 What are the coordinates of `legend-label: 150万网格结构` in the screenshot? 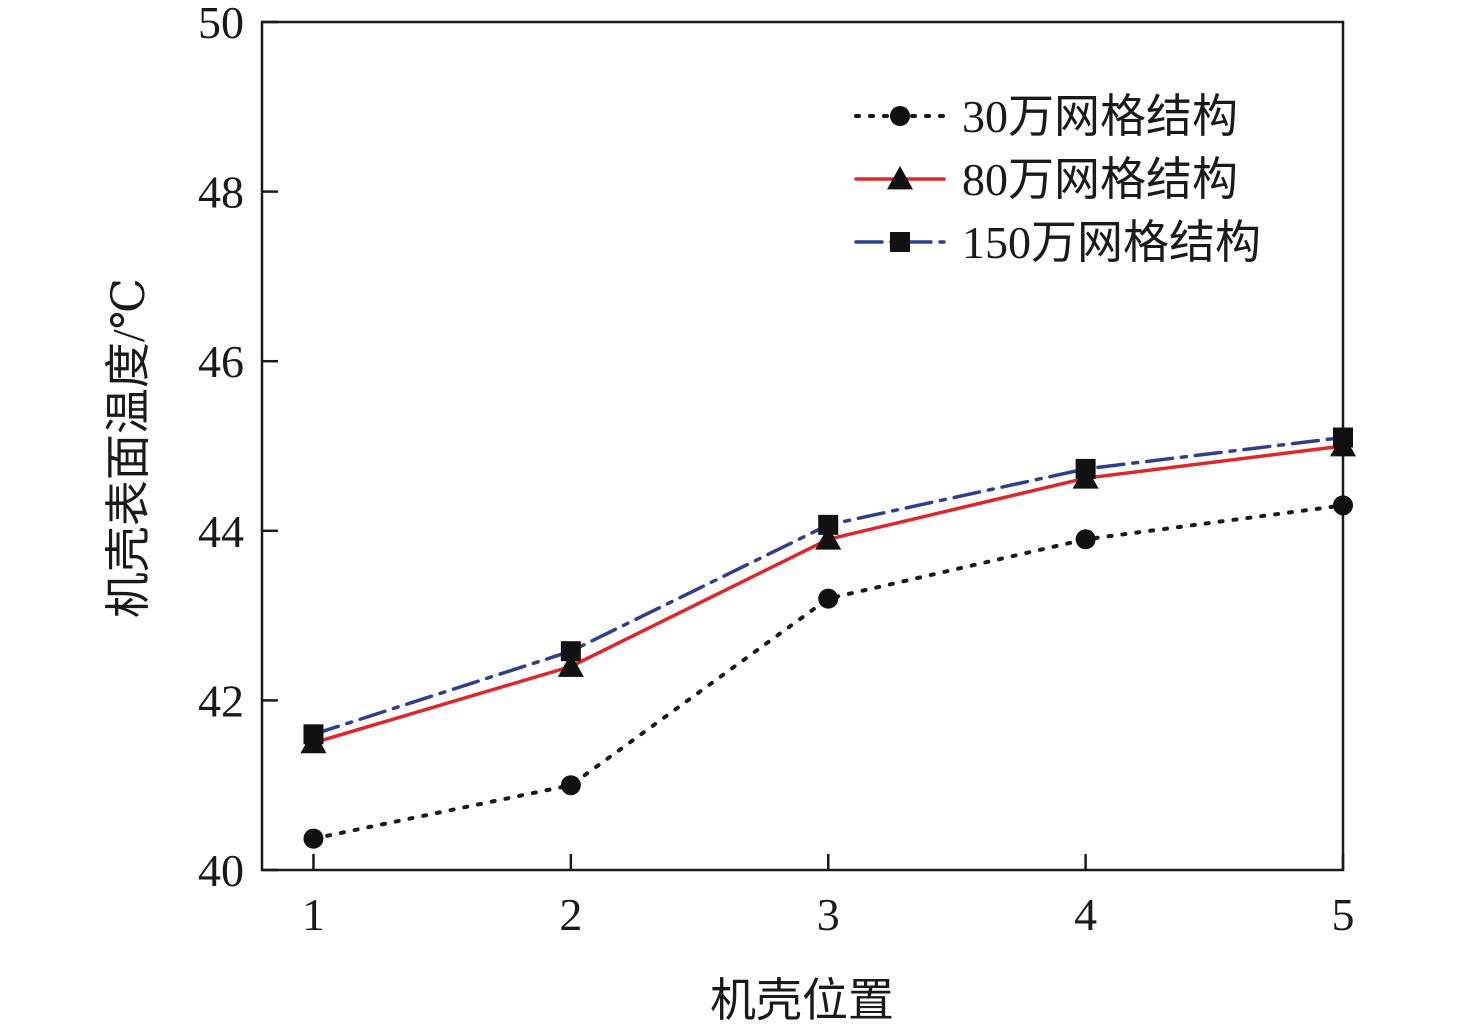 It's located at (1111, 242).